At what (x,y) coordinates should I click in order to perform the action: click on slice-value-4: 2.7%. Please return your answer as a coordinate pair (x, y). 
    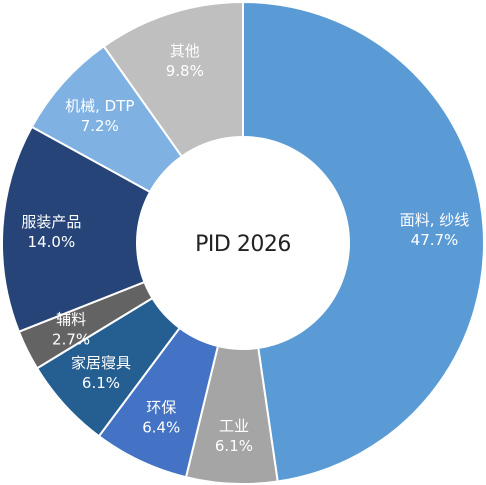
    Looking at the image, I should click on (71, 340).